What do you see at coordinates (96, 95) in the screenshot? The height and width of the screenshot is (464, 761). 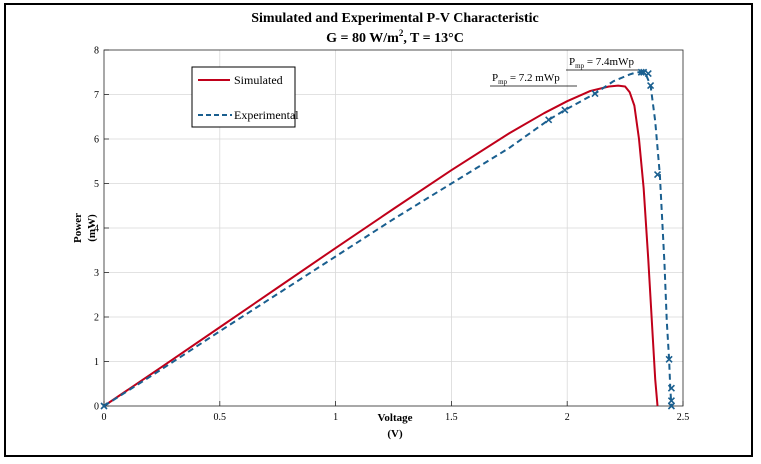 I see `y-tick-label: 7` at bounding box center [96, 95].